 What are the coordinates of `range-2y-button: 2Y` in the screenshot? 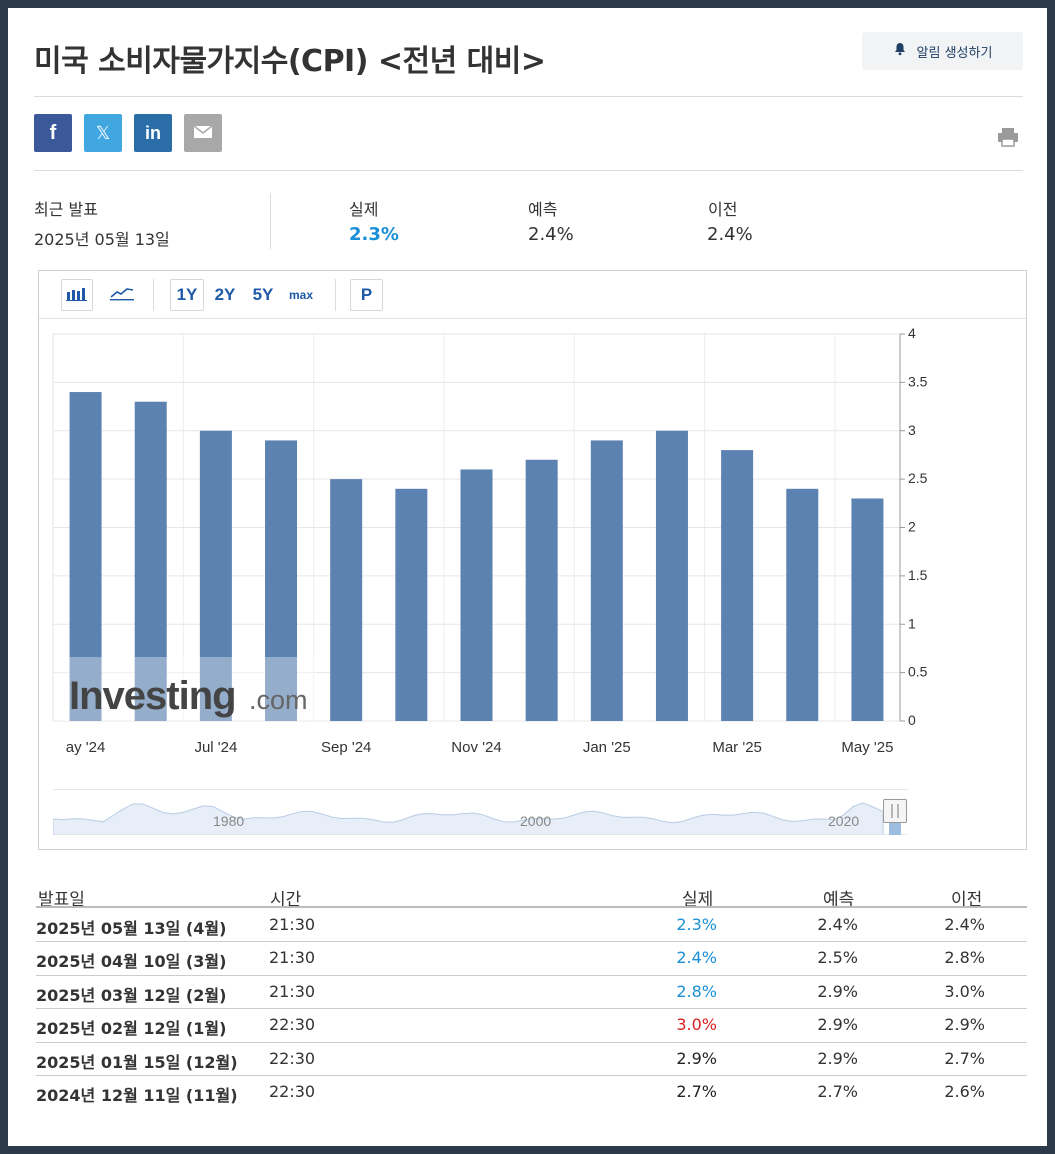 It's located at (225, 294).